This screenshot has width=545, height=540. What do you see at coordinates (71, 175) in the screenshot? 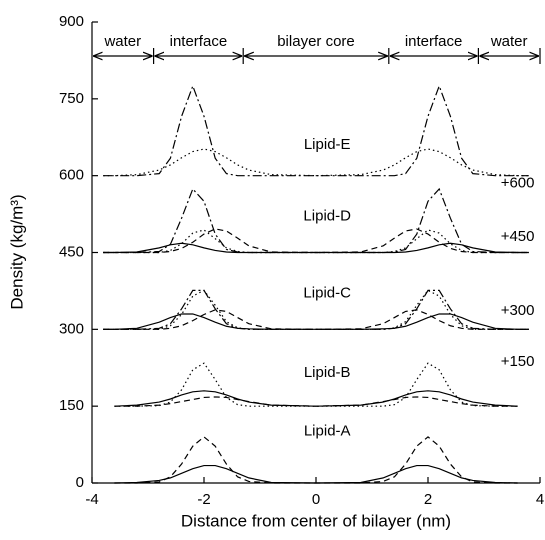
I see `y-tick-label: 600` at bounding box center [71, 175].